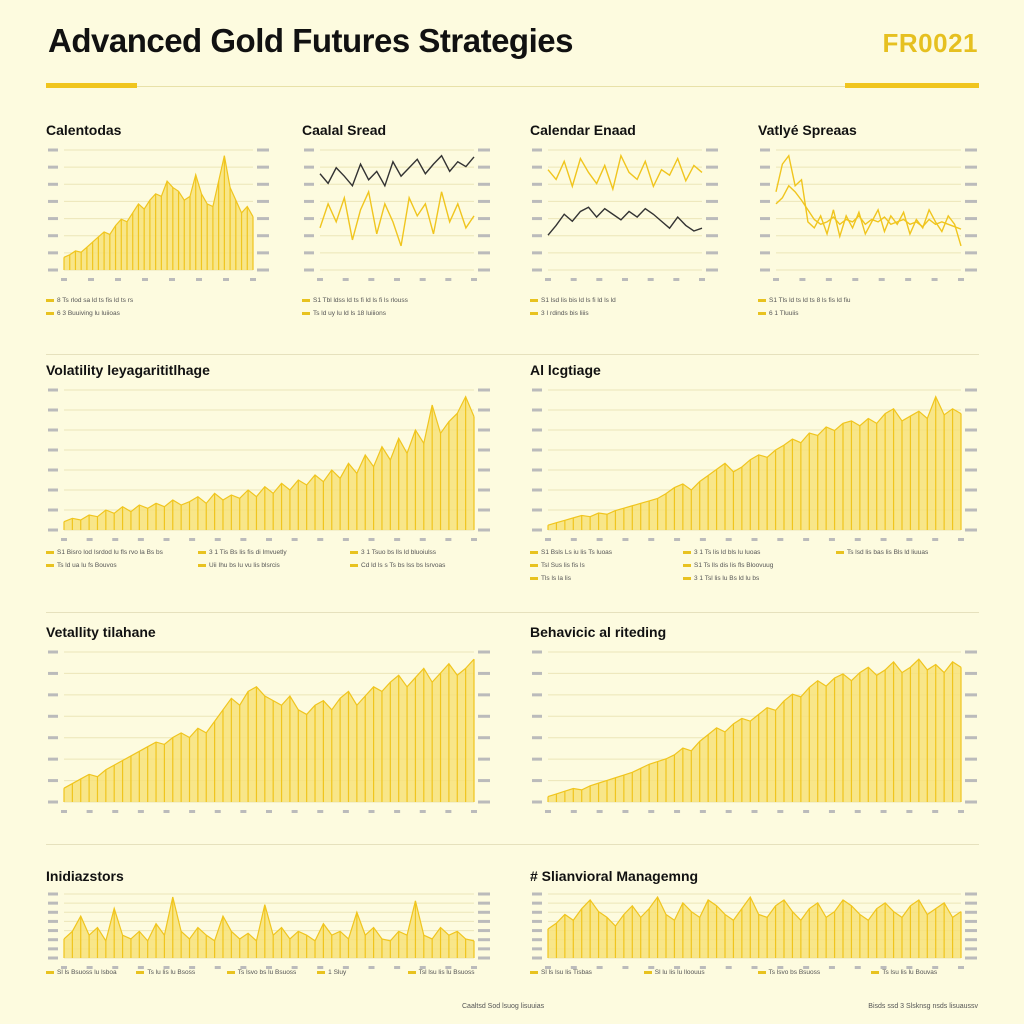 The width and height of the screenshot is (1024, 1024). What do you see at coordinates (269, 552) in the screenshot?
I see `legend-item: 3 1 Tis Bs lis fis di Imvuetly` at bounding box center [269, 552].